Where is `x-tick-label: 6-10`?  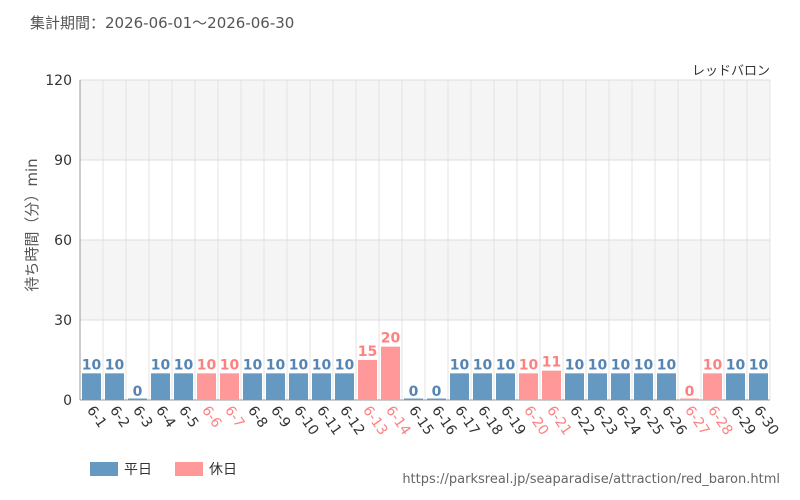 x-tick-label: 6-10 is located at coordinates (305, 420).